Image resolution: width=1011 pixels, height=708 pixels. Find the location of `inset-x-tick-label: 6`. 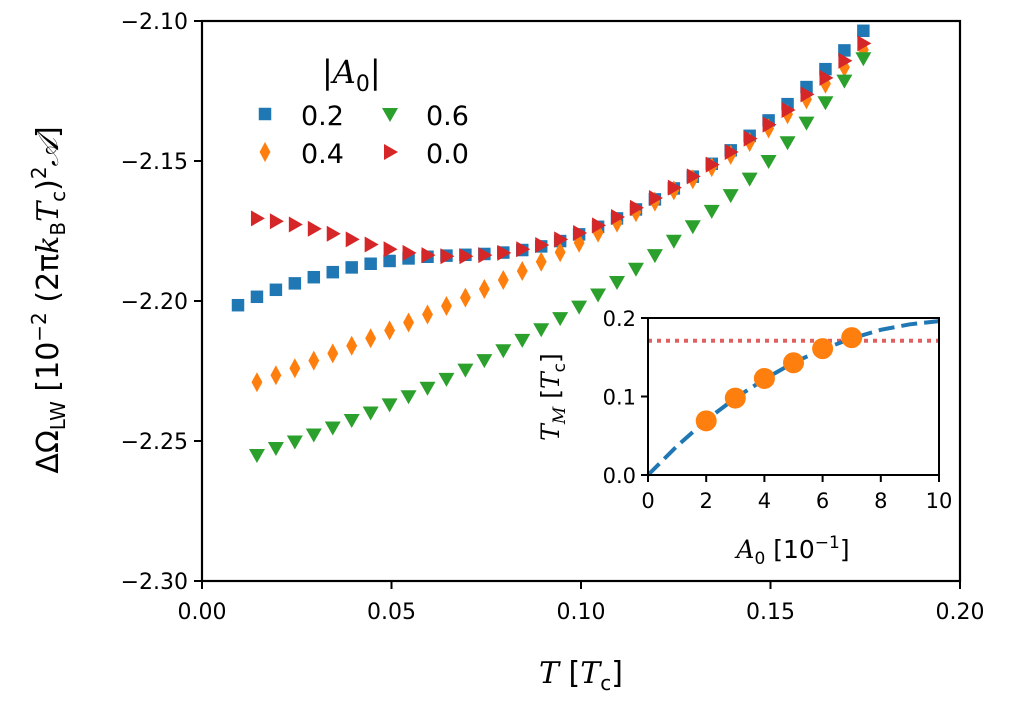

inset-x-tick-label: 6 is located at coordinates (822, 501).